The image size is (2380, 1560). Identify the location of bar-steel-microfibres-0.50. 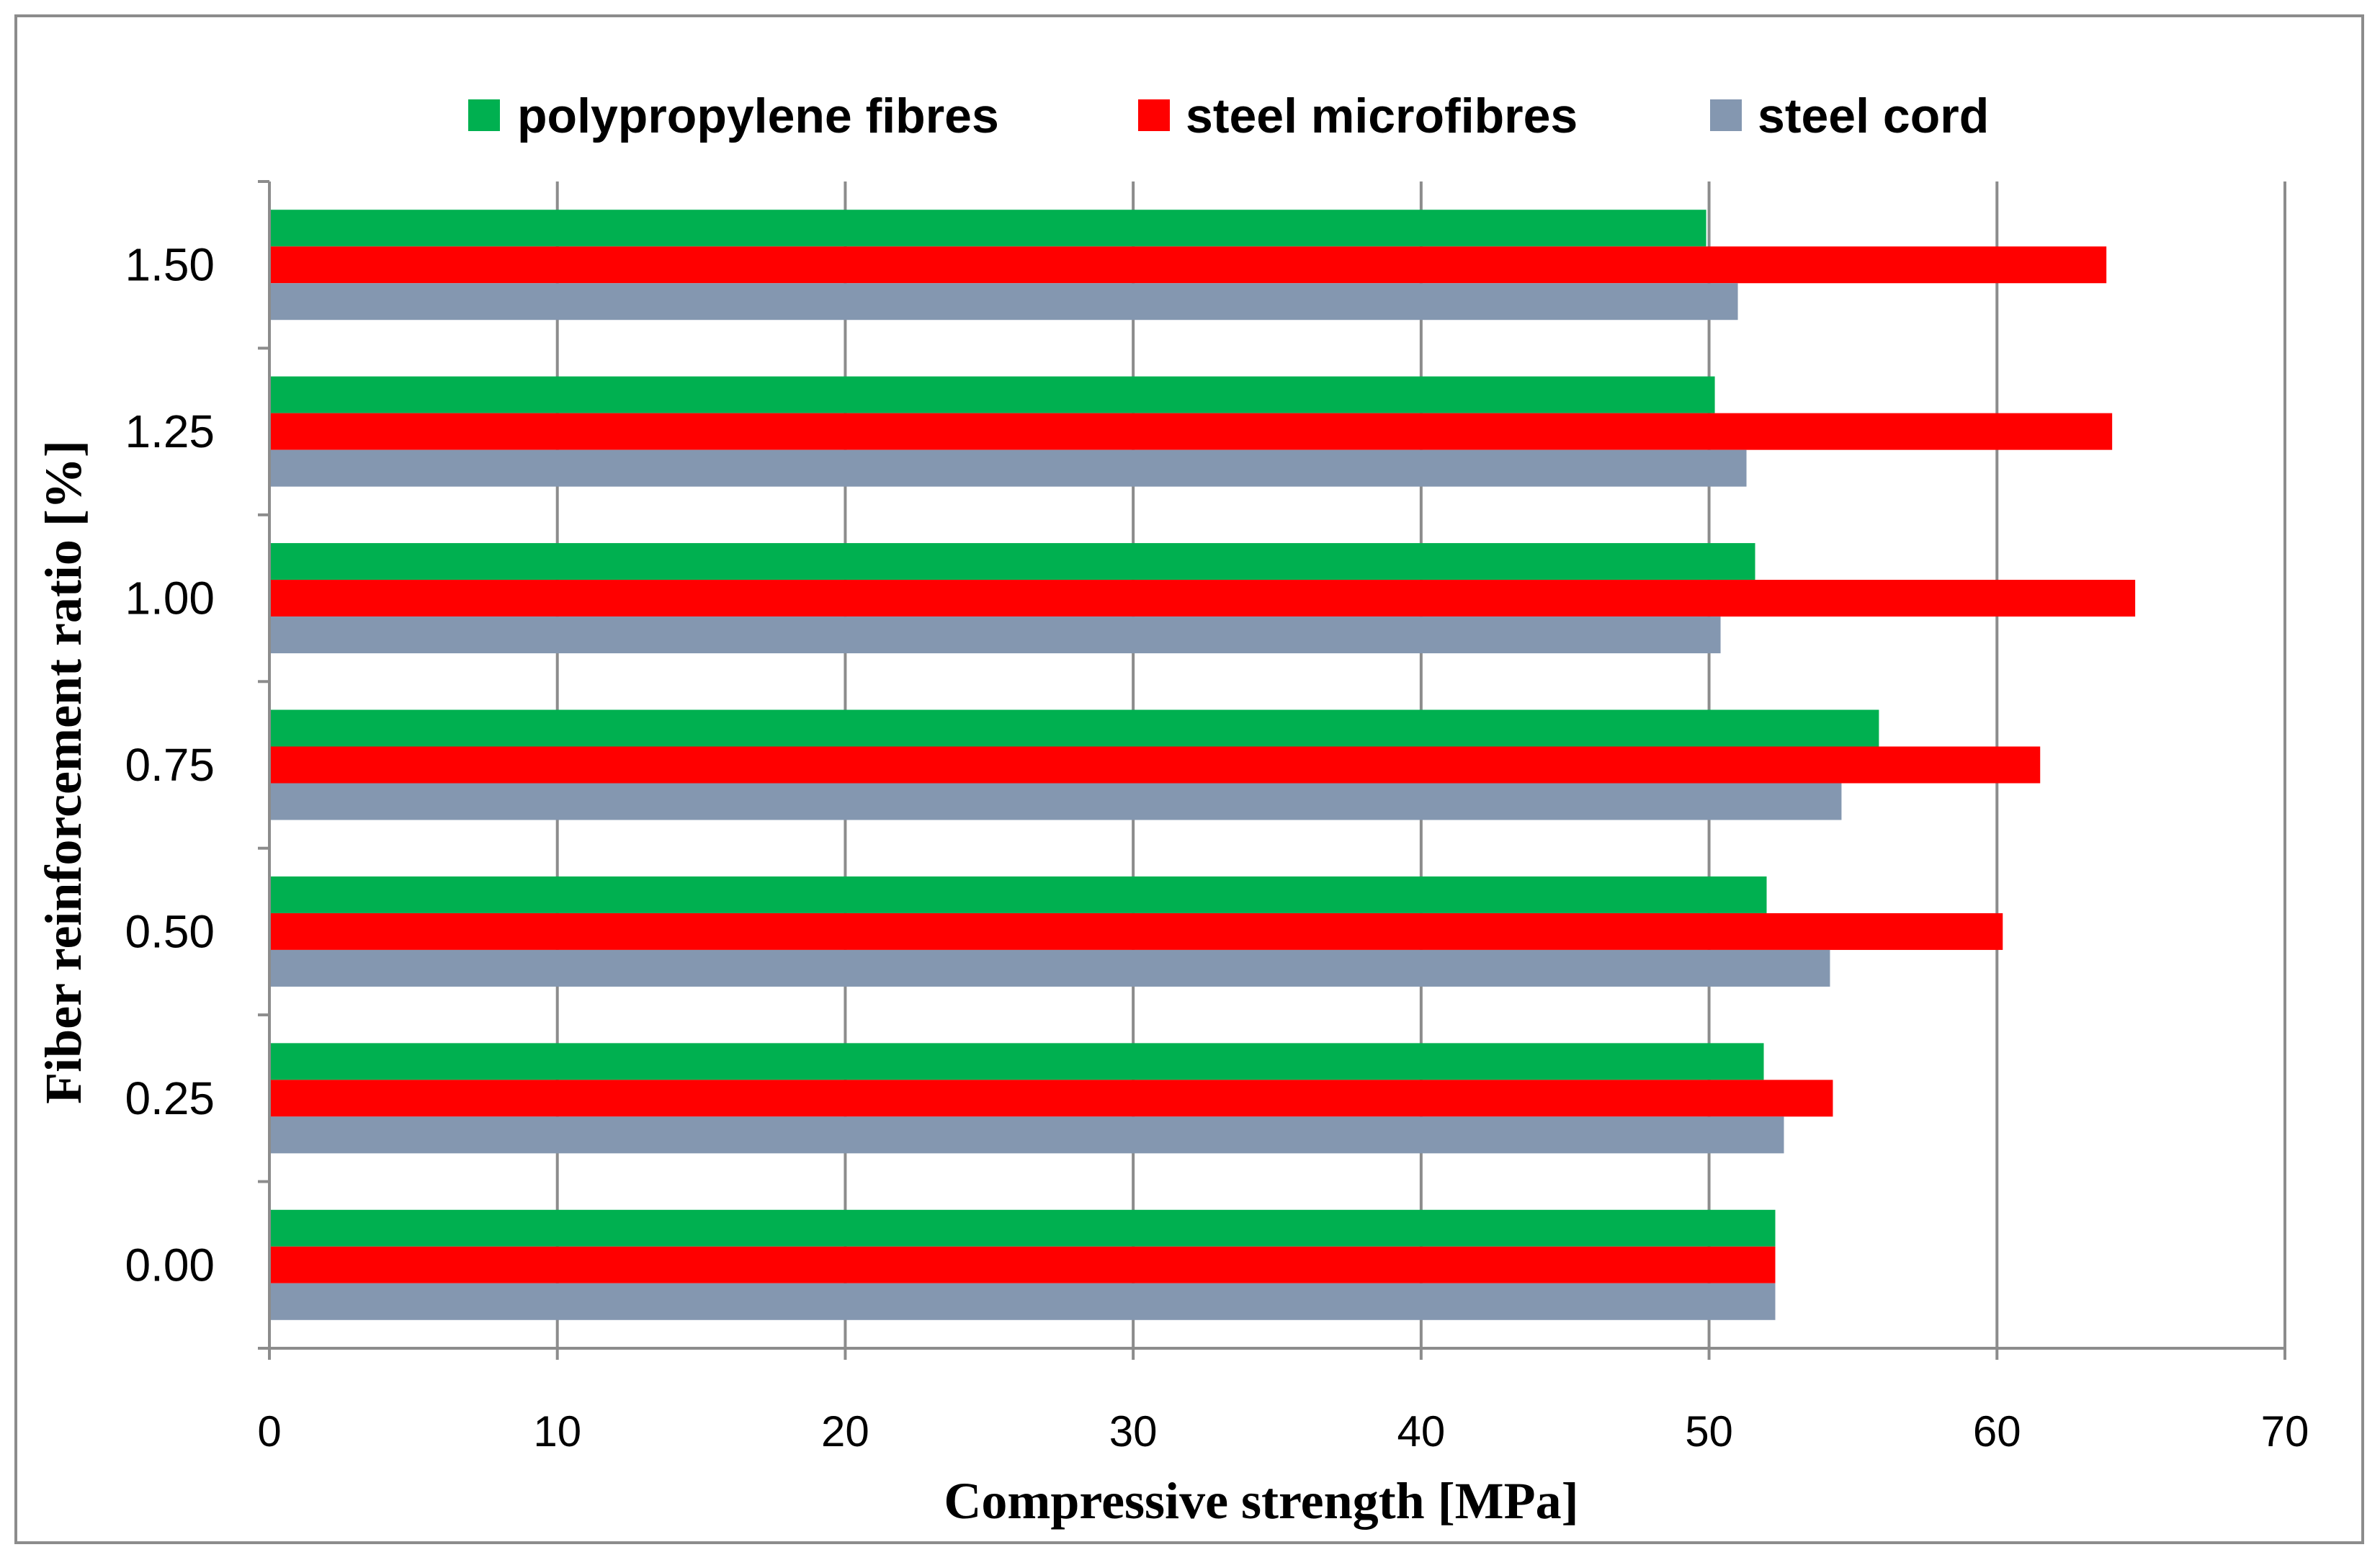
(1136, 931).